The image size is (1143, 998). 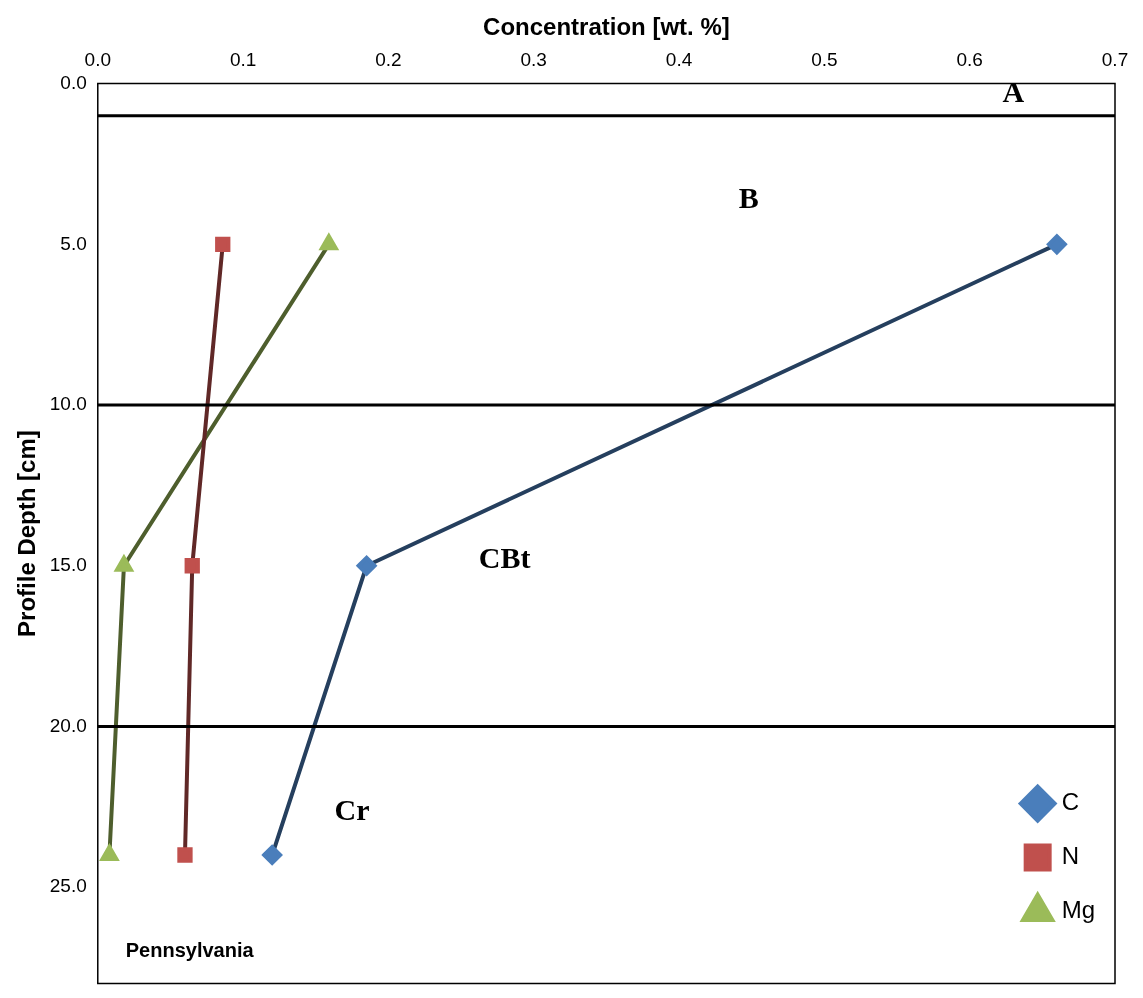 I want to click on y-tick-label: 15.0, so click(x=68, y=564).